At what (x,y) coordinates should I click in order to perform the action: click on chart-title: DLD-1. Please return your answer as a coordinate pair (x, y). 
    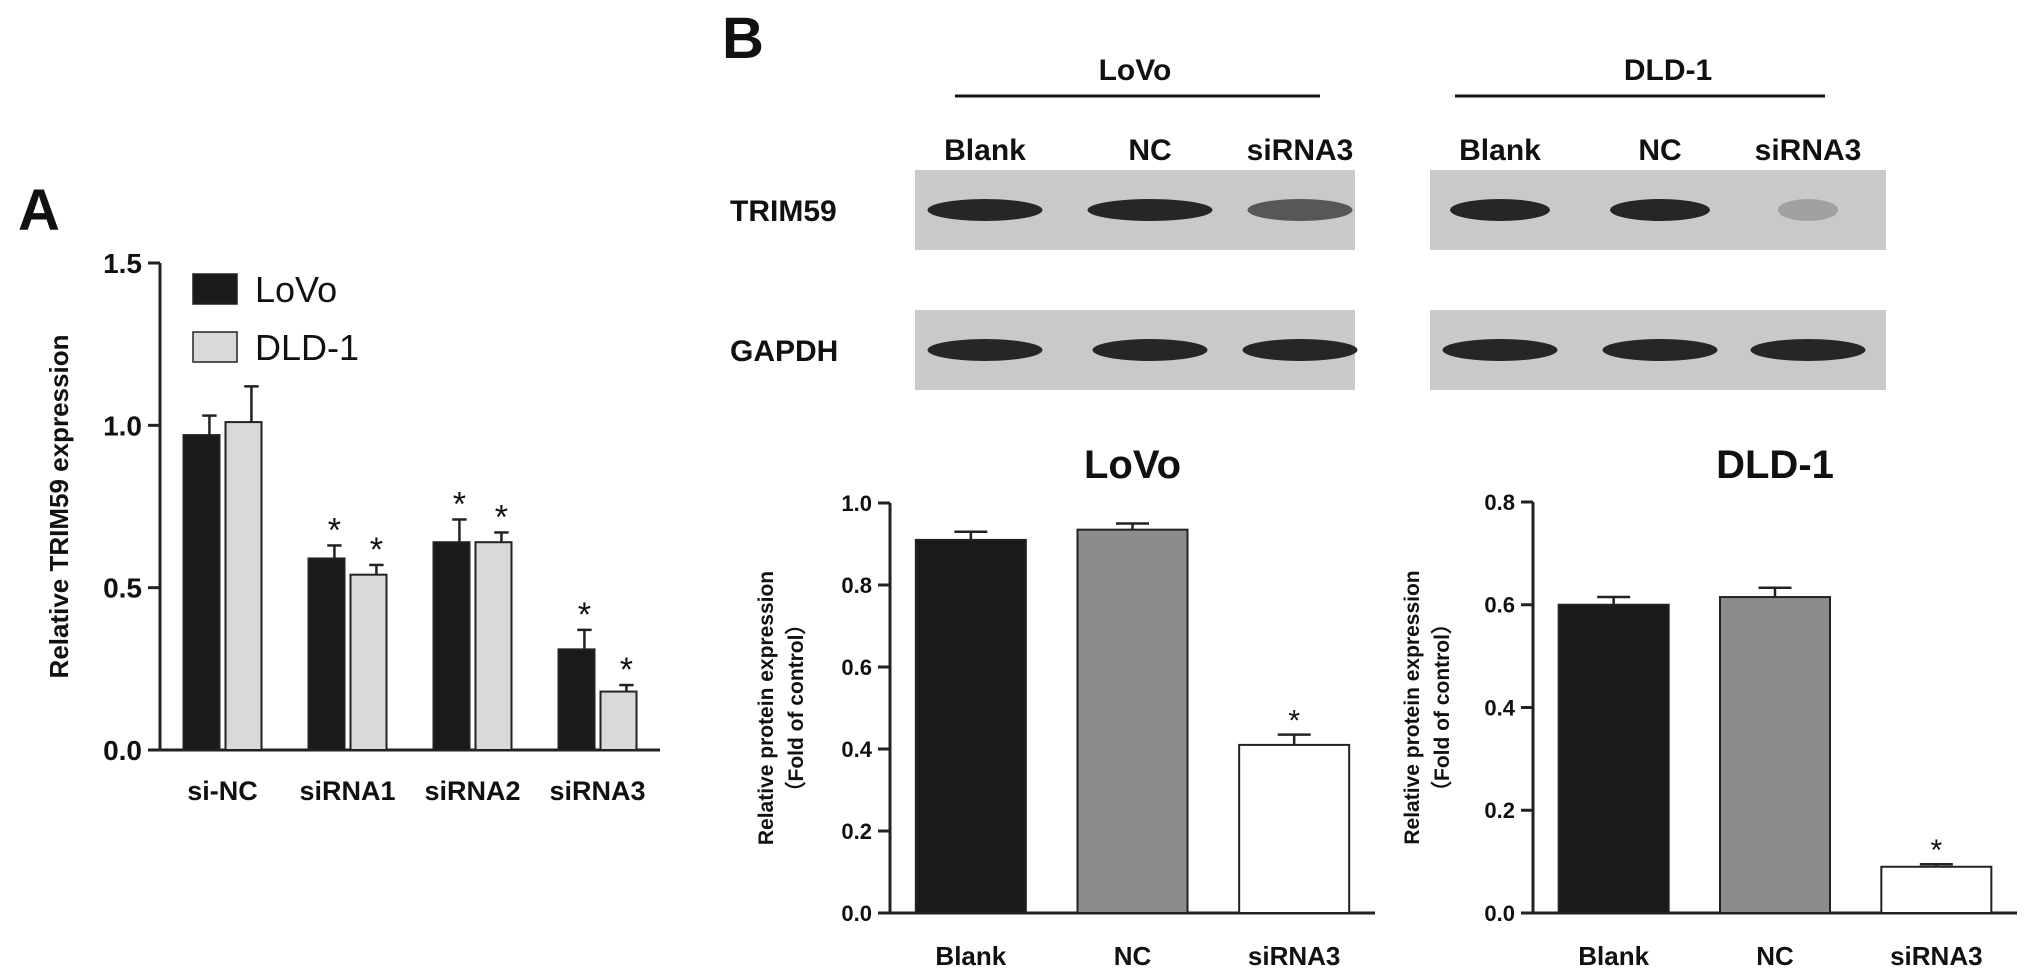
    Looking at the image, I should click on (1775, 465).